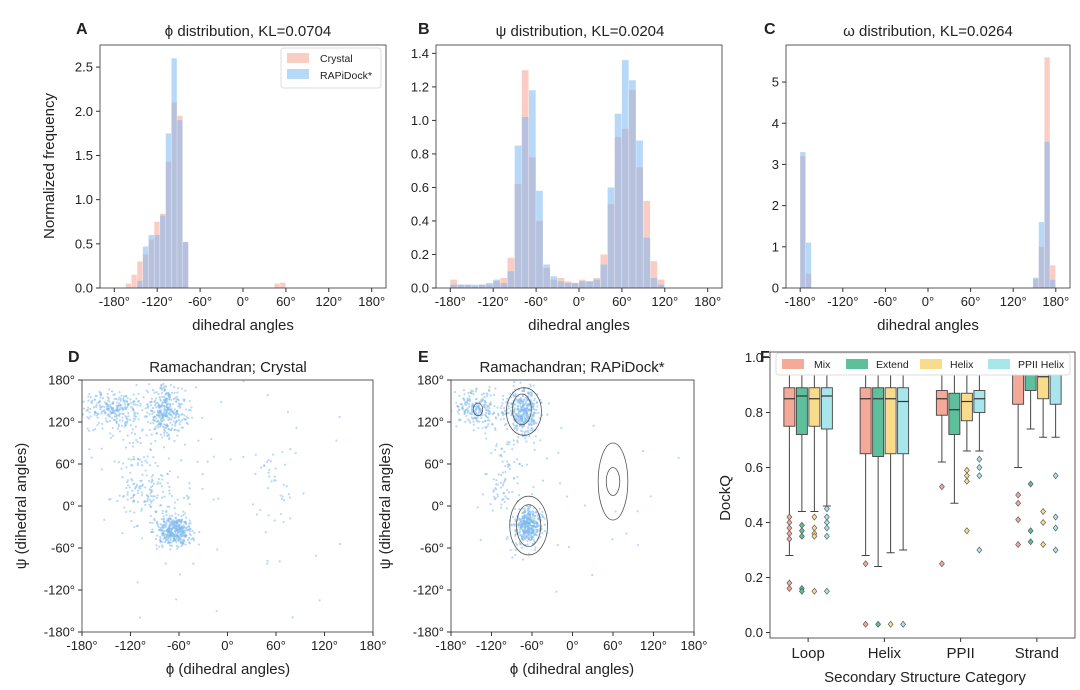 The width and height of the screenshot is (1080, 690). I want to click on x-tick-label: -180°, so click(450, 301).